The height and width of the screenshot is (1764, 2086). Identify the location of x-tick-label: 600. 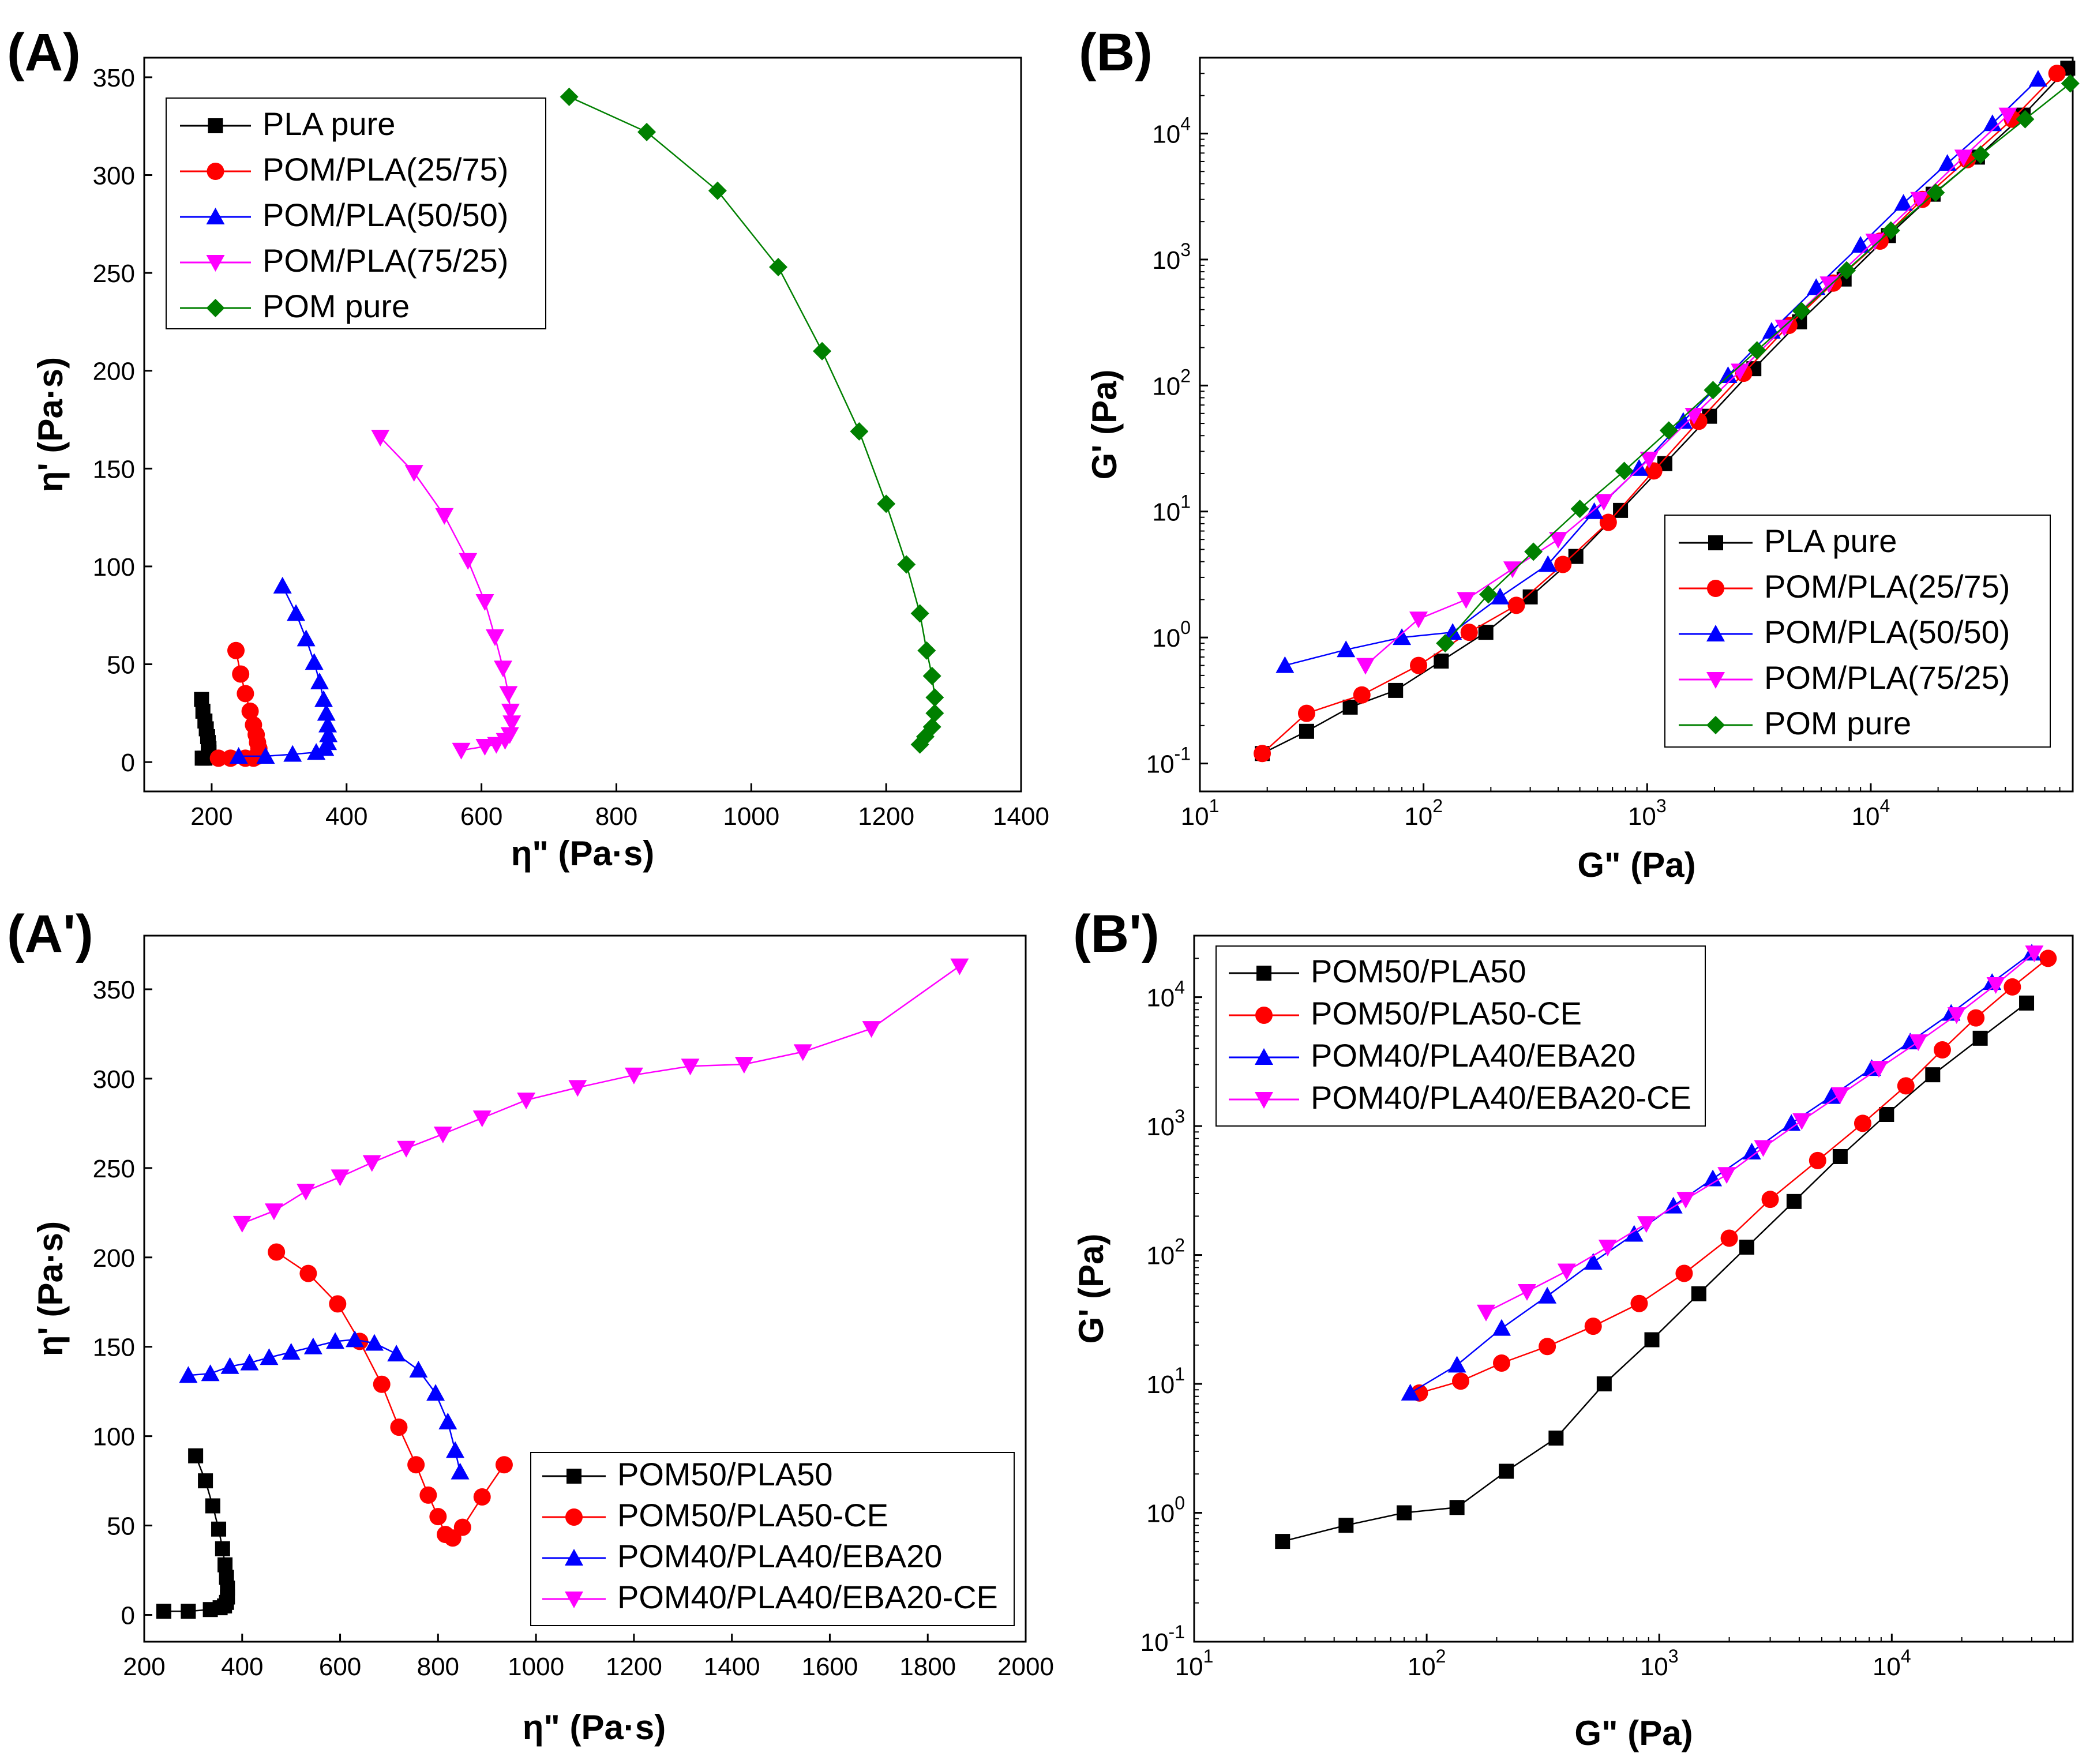
(481, 816).